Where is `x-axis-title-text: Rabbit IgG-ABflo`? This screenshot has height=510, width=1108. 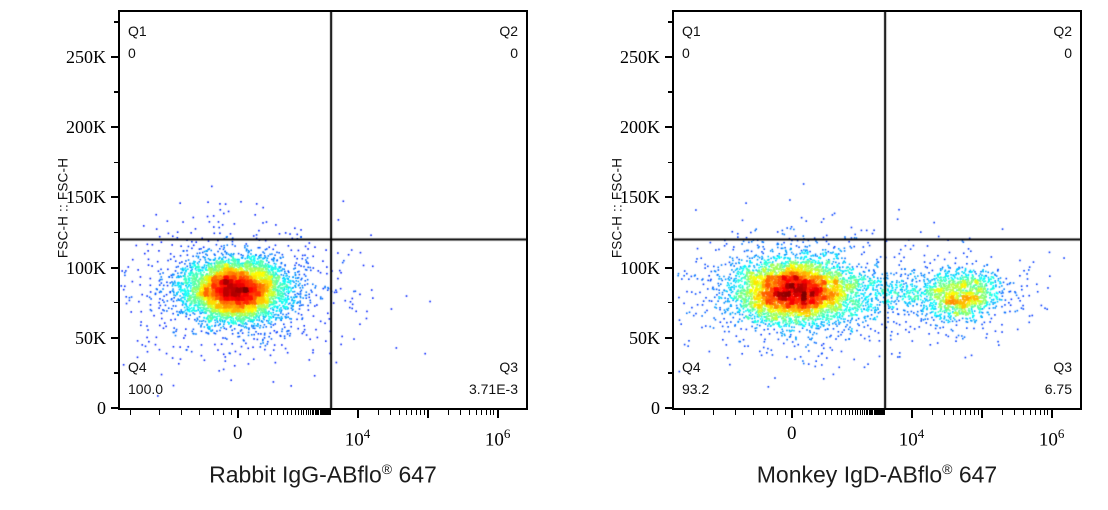 x-axis-title-text: Rabbit IgG-ABflo is located at coordinates (295, 474).